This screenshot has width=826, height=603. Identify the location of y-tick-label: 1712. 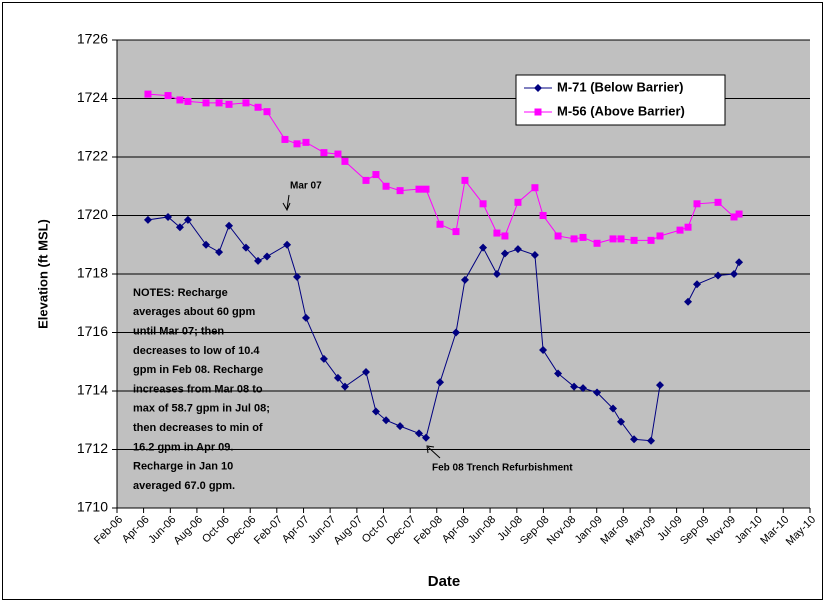
(92, 448).